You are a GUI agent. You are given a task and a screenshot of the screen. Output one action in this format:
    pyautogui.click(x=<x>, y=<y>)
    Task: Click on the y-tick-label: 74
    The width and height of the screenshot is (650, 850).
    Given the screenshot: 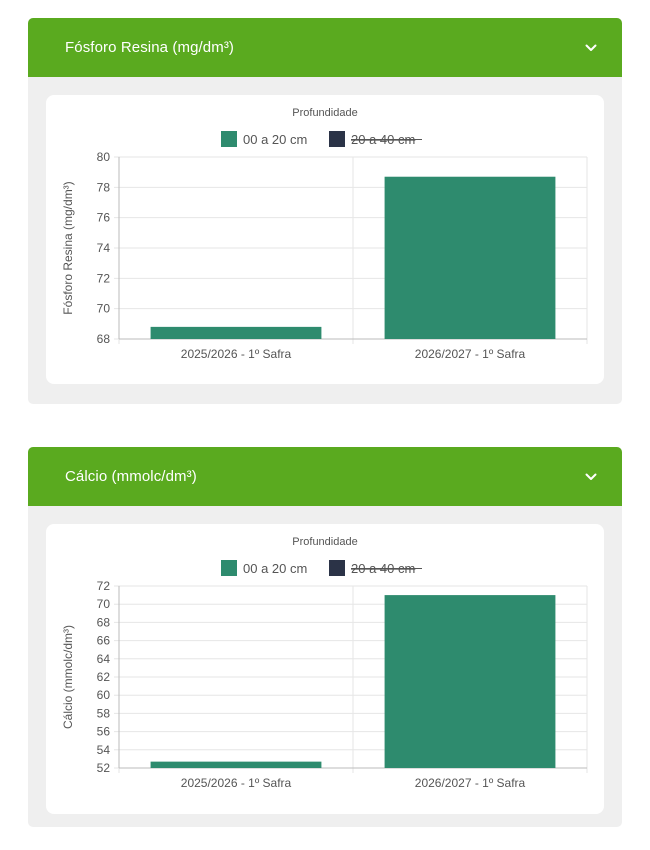 What is the action you would take?
    pyautogui.click(x=104, y=248)
    